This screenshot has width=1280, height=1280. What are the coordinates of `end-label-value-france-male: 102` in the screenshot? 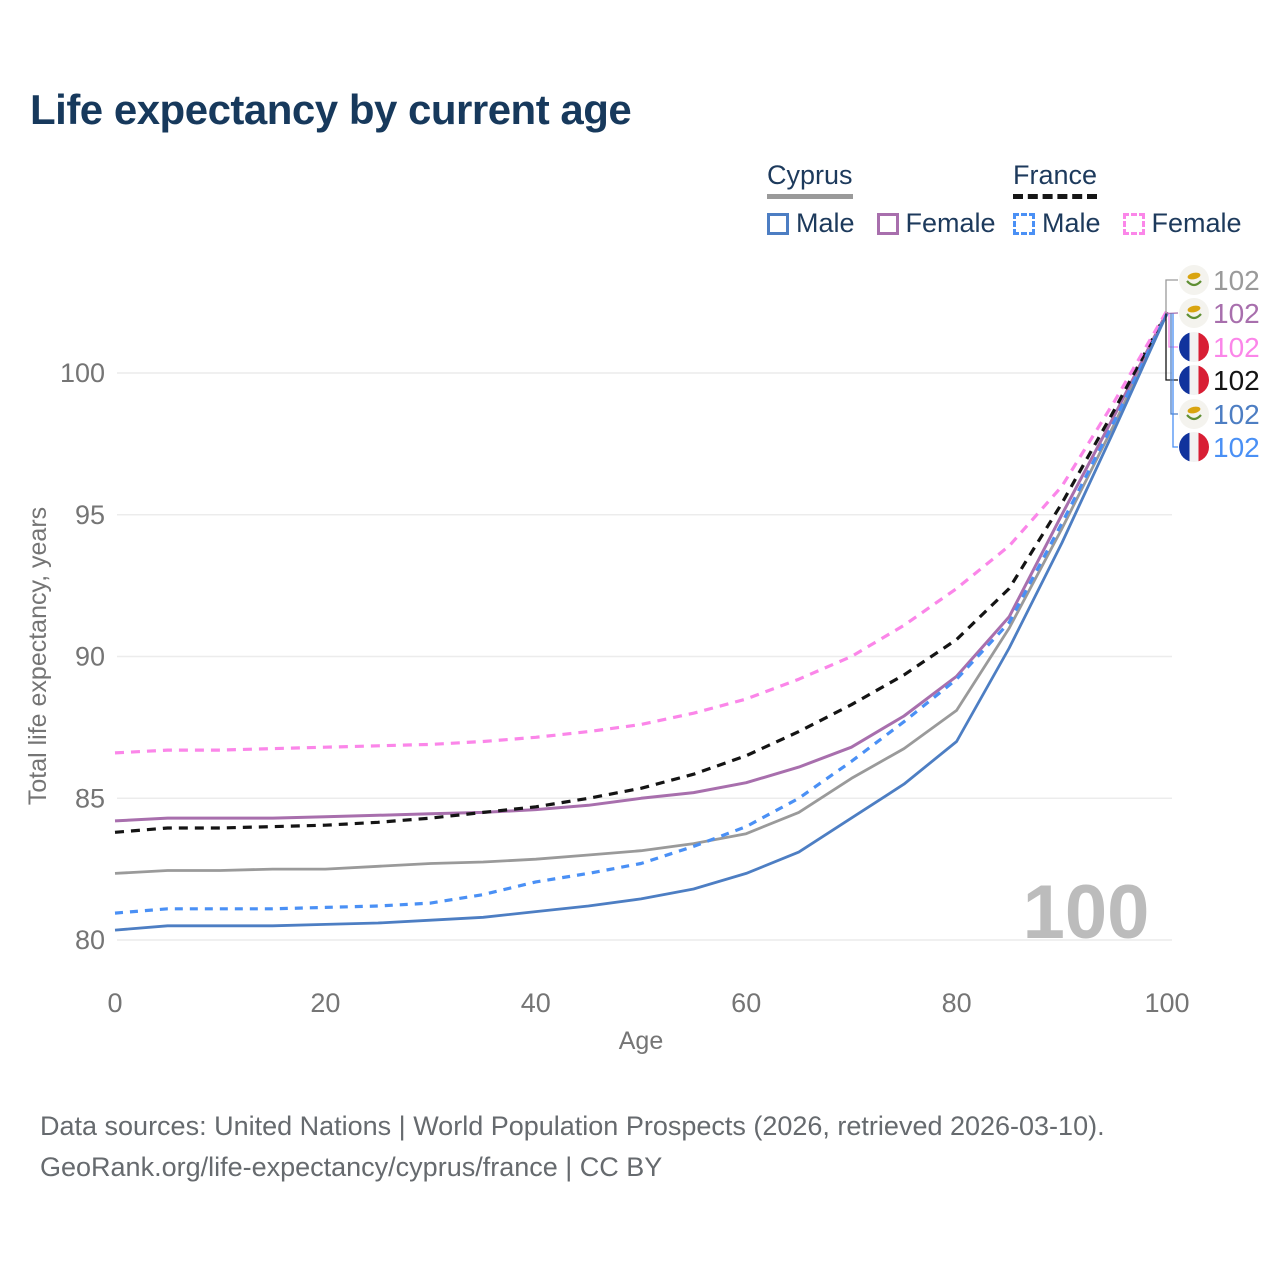 It's located at (1236, 447).